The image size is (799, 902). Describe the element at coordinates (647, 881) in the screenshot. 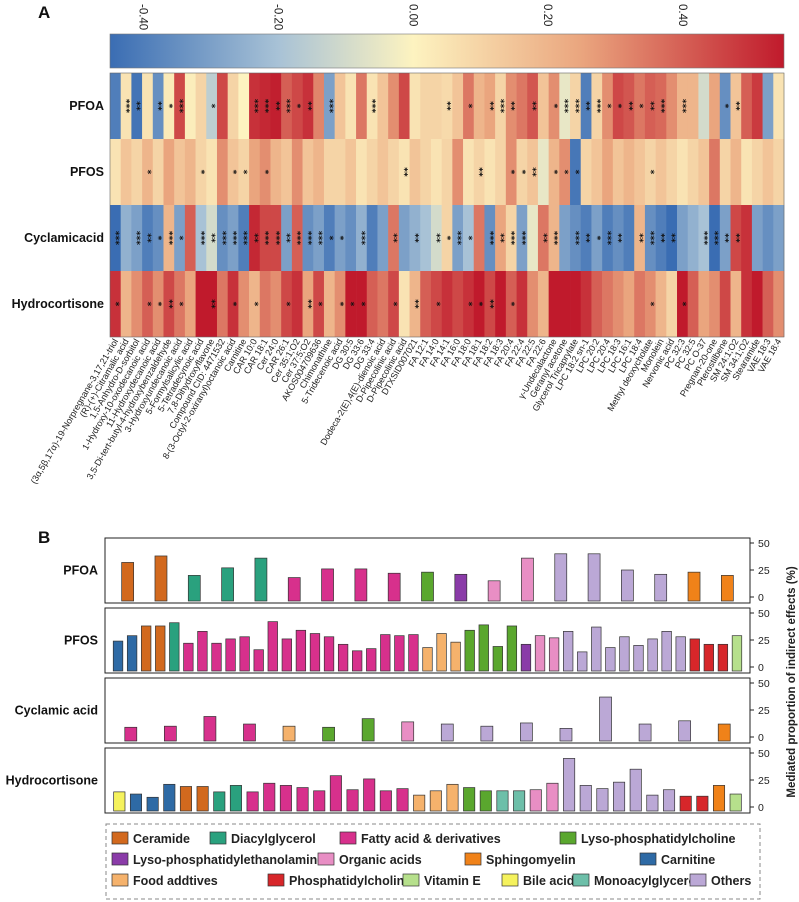

I see `legend-label: Monoacylglycerol` at that location.